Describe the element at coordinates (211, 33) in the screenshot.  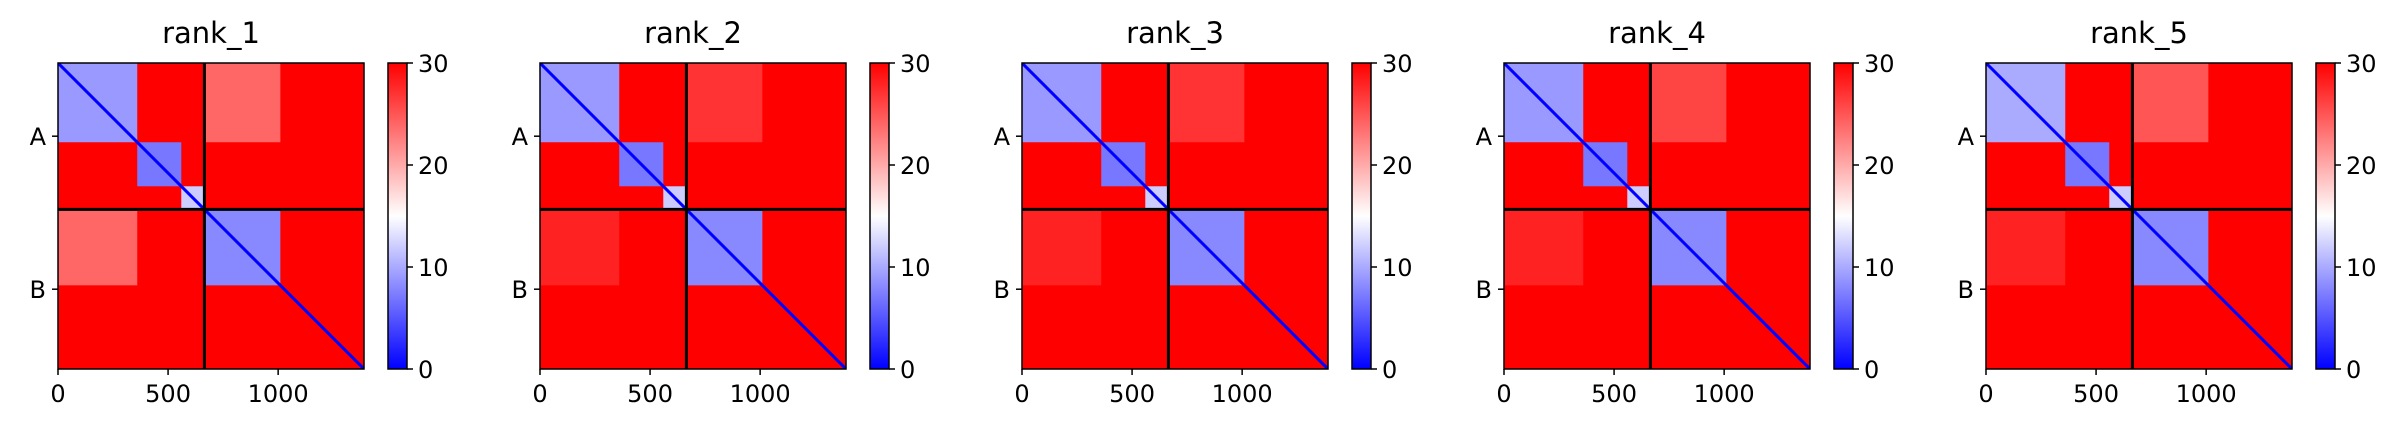
I see `panel-title: rank_1` at that location.